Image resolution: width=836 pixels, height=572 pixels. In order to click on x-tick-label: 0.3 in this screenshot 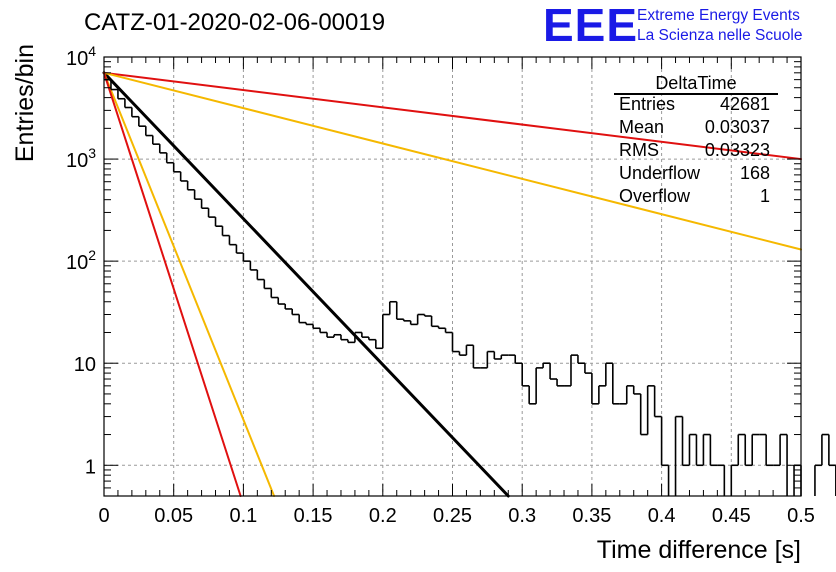, I will do `click(522, 516)`.